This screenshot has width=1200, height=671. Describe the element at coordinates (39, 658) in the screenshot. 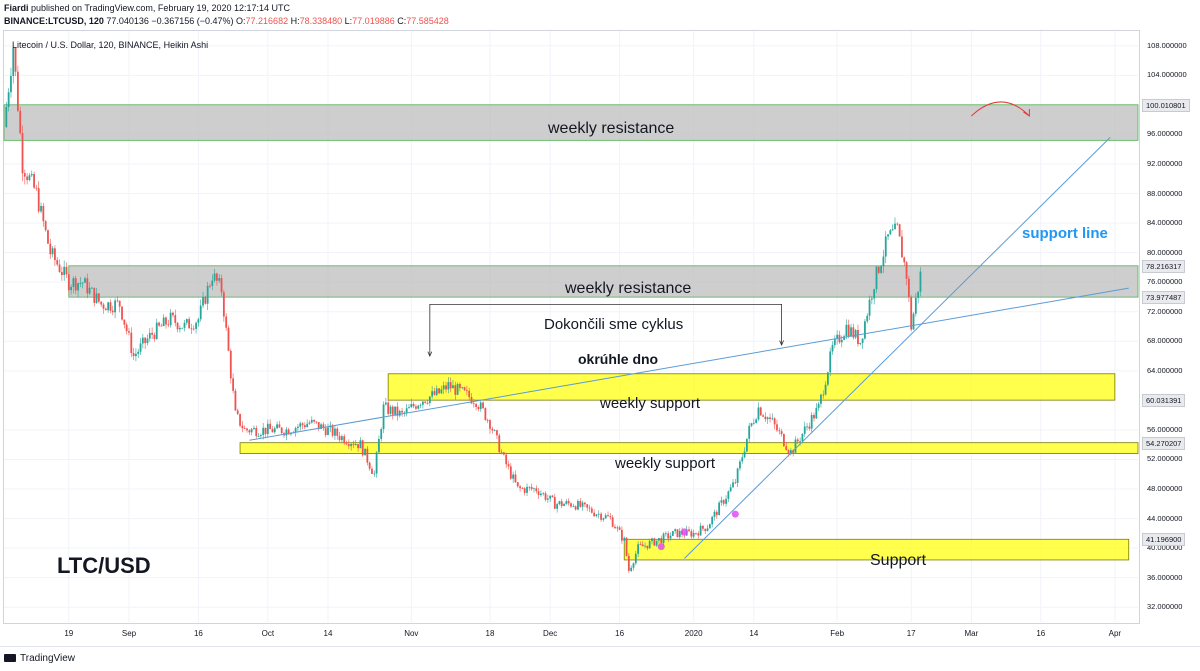

I see `tradingview-brand: TradingView` at that location.